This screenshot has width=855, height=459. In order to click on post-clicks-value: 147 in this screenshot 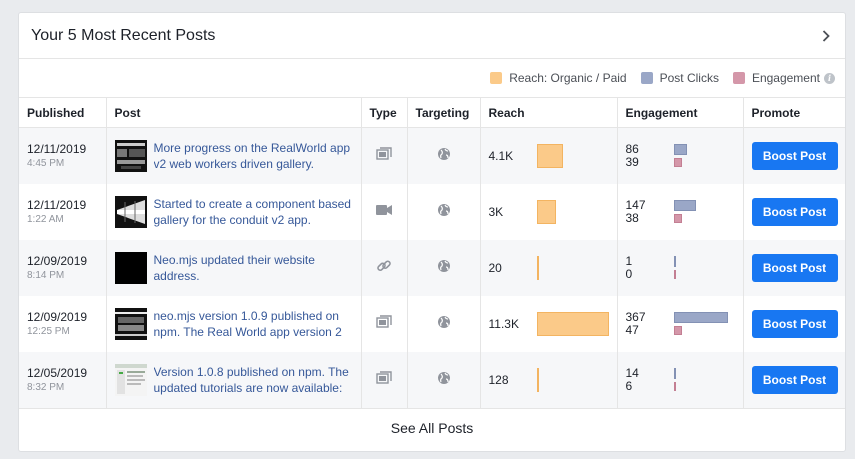, I will do `click(635, 204)`.